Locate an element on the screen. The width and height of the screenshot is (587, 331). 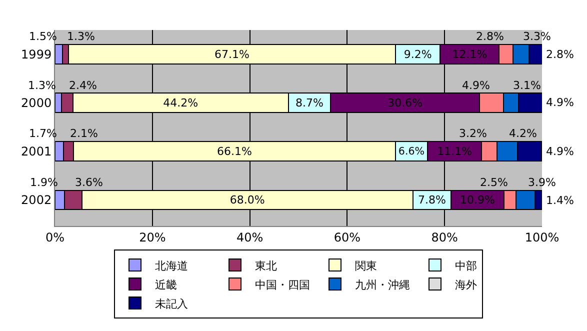
data-label: 2.5% is located at coordinates (494, 182).